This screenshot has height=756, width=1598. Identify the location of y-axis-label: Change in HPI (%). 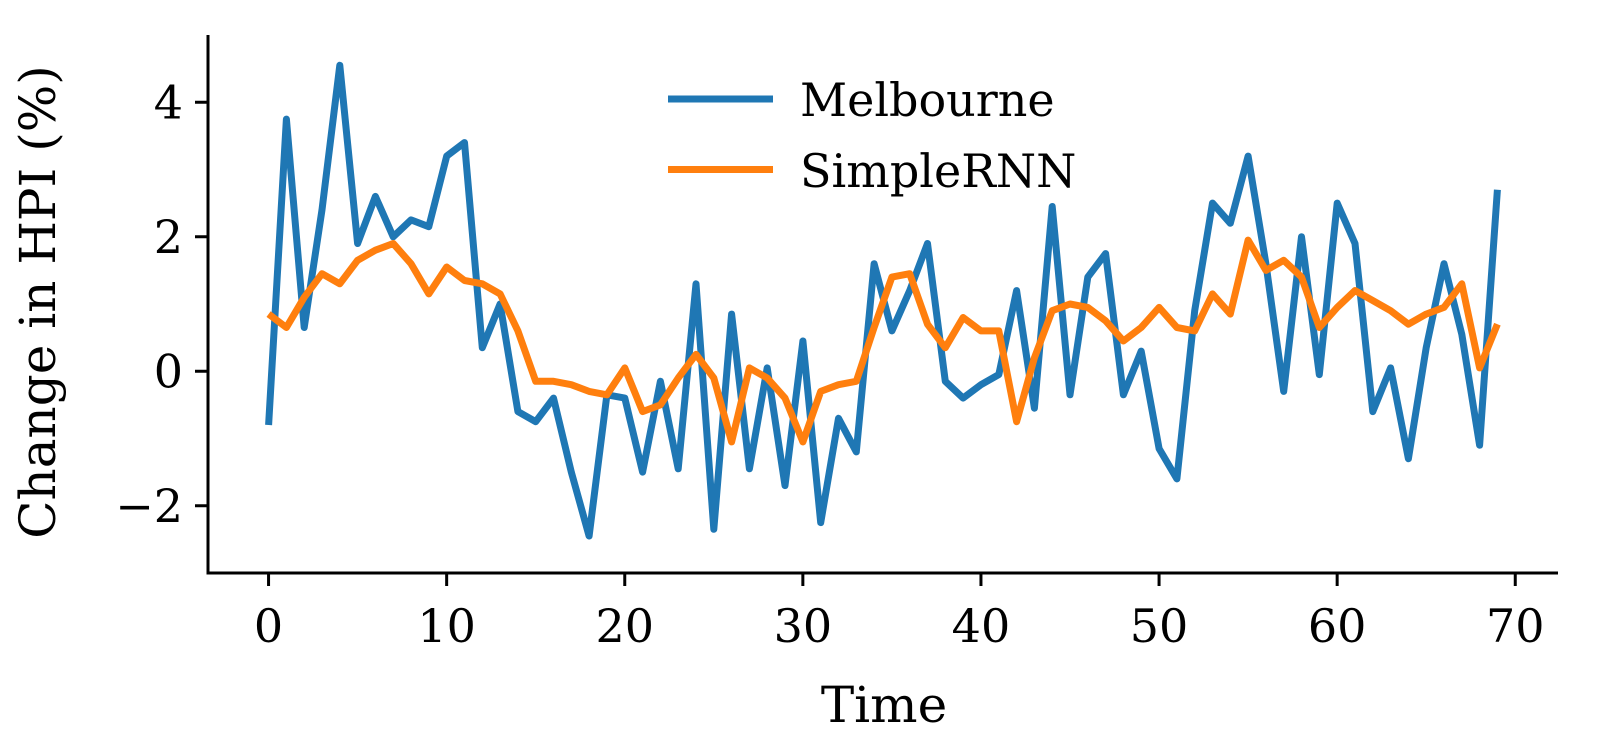
(38, 301).